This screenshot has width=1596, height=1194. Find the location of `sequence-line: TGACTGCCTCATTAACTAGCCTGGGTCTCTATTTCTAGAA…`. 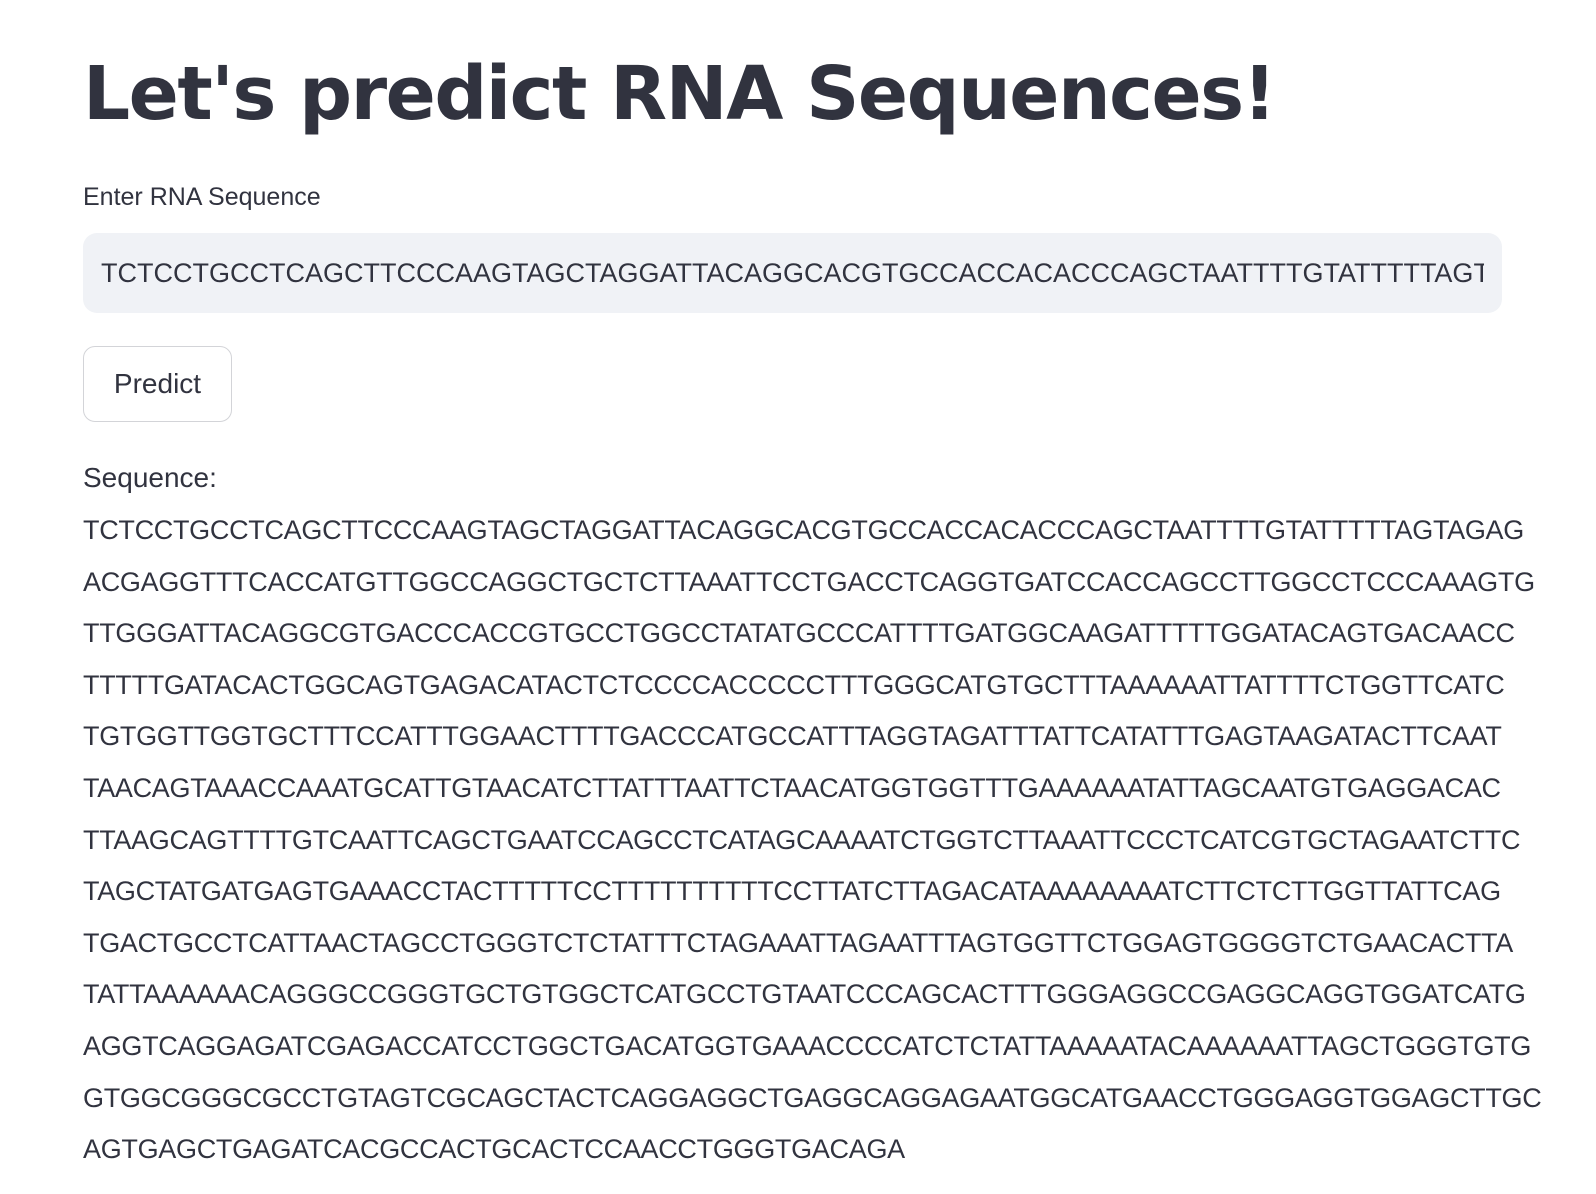

sequence-line: TGACTGCCTCATTAACTAGCCTGGGTCTCTATTTCTAGAA… is located at coordinates (798, 942).